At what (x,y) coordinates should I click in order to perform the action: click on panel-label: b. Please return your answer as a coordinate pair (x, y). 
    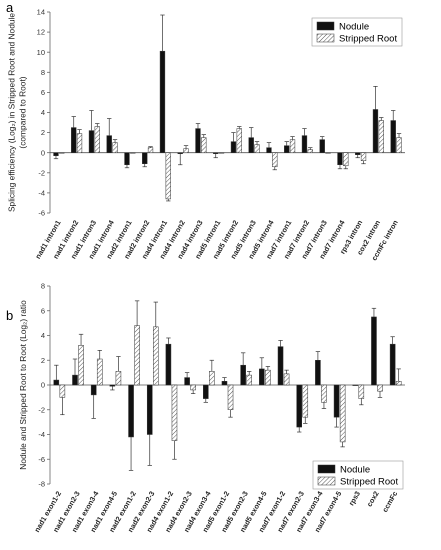
    Looking at the image, I should click on (9, 315).